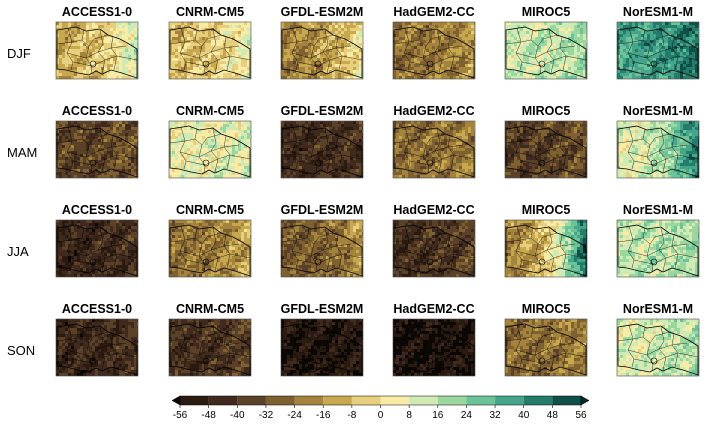  I want to click on state-outline, so click(210, 52).